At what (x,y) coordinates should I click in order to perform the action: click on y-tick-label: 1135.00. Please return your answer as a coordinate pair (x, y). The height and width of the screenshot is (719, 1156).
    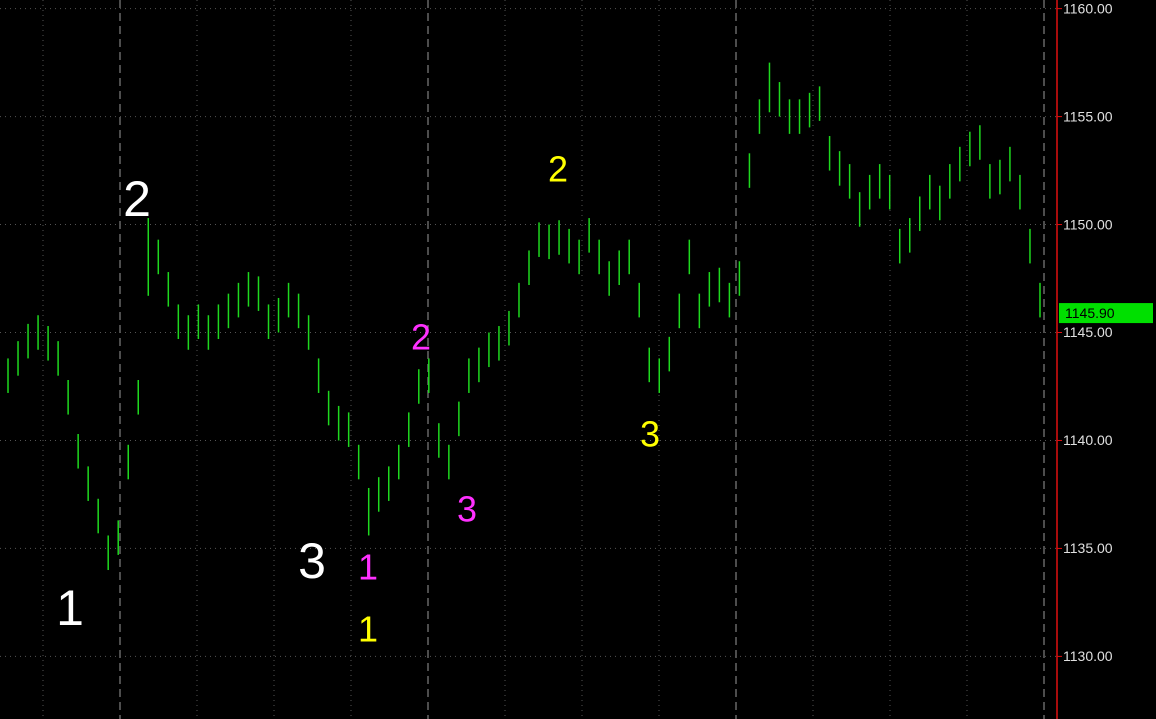
    Looking at the image, I should click on (1088, 548).